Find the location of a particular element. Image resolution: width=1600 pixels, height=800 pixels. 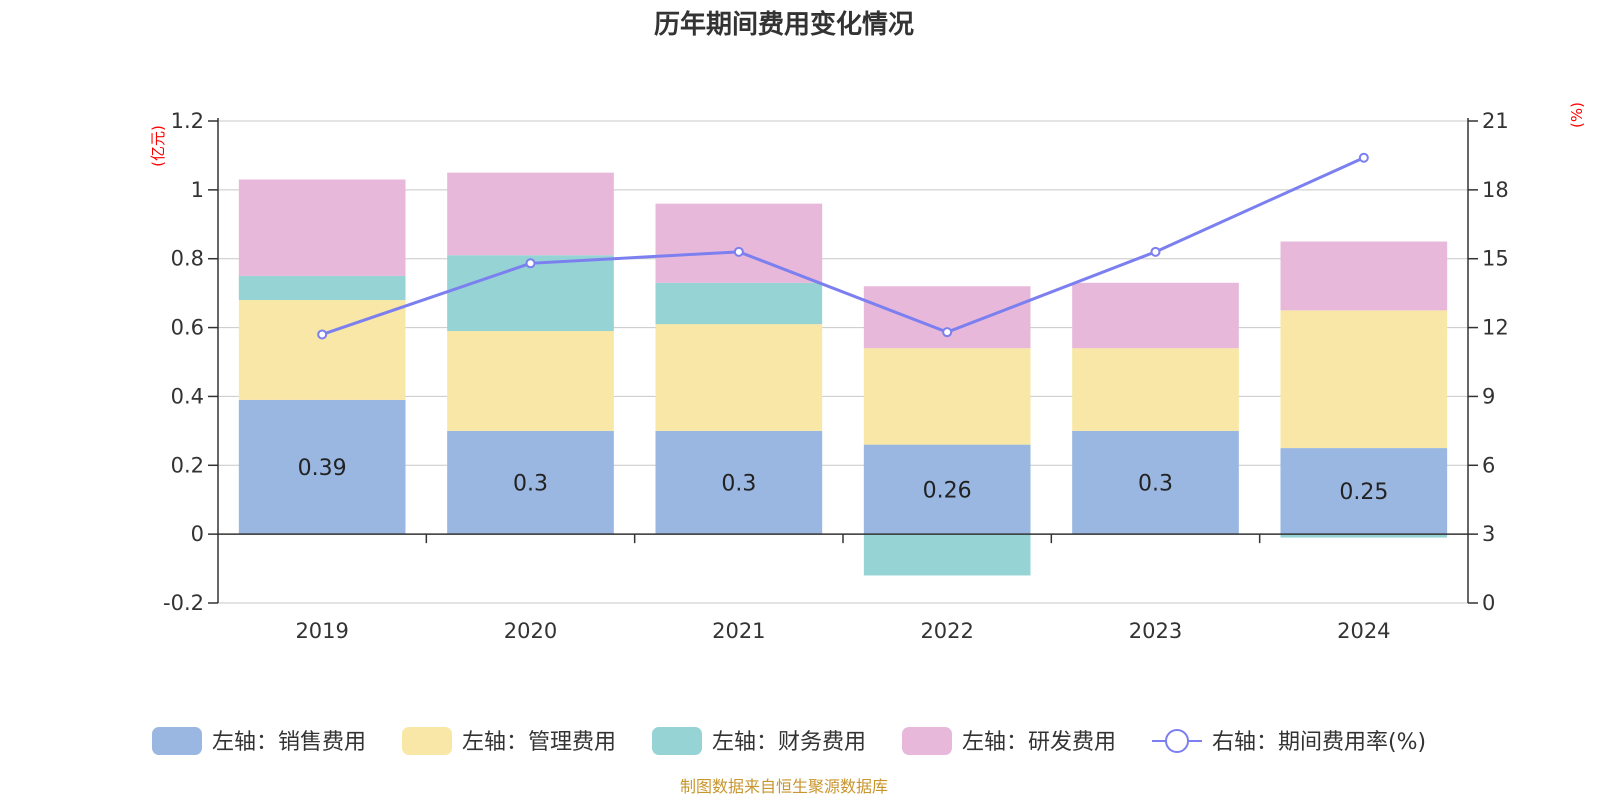

right-tick-label: 6 is located at coordinates (1488, 465).